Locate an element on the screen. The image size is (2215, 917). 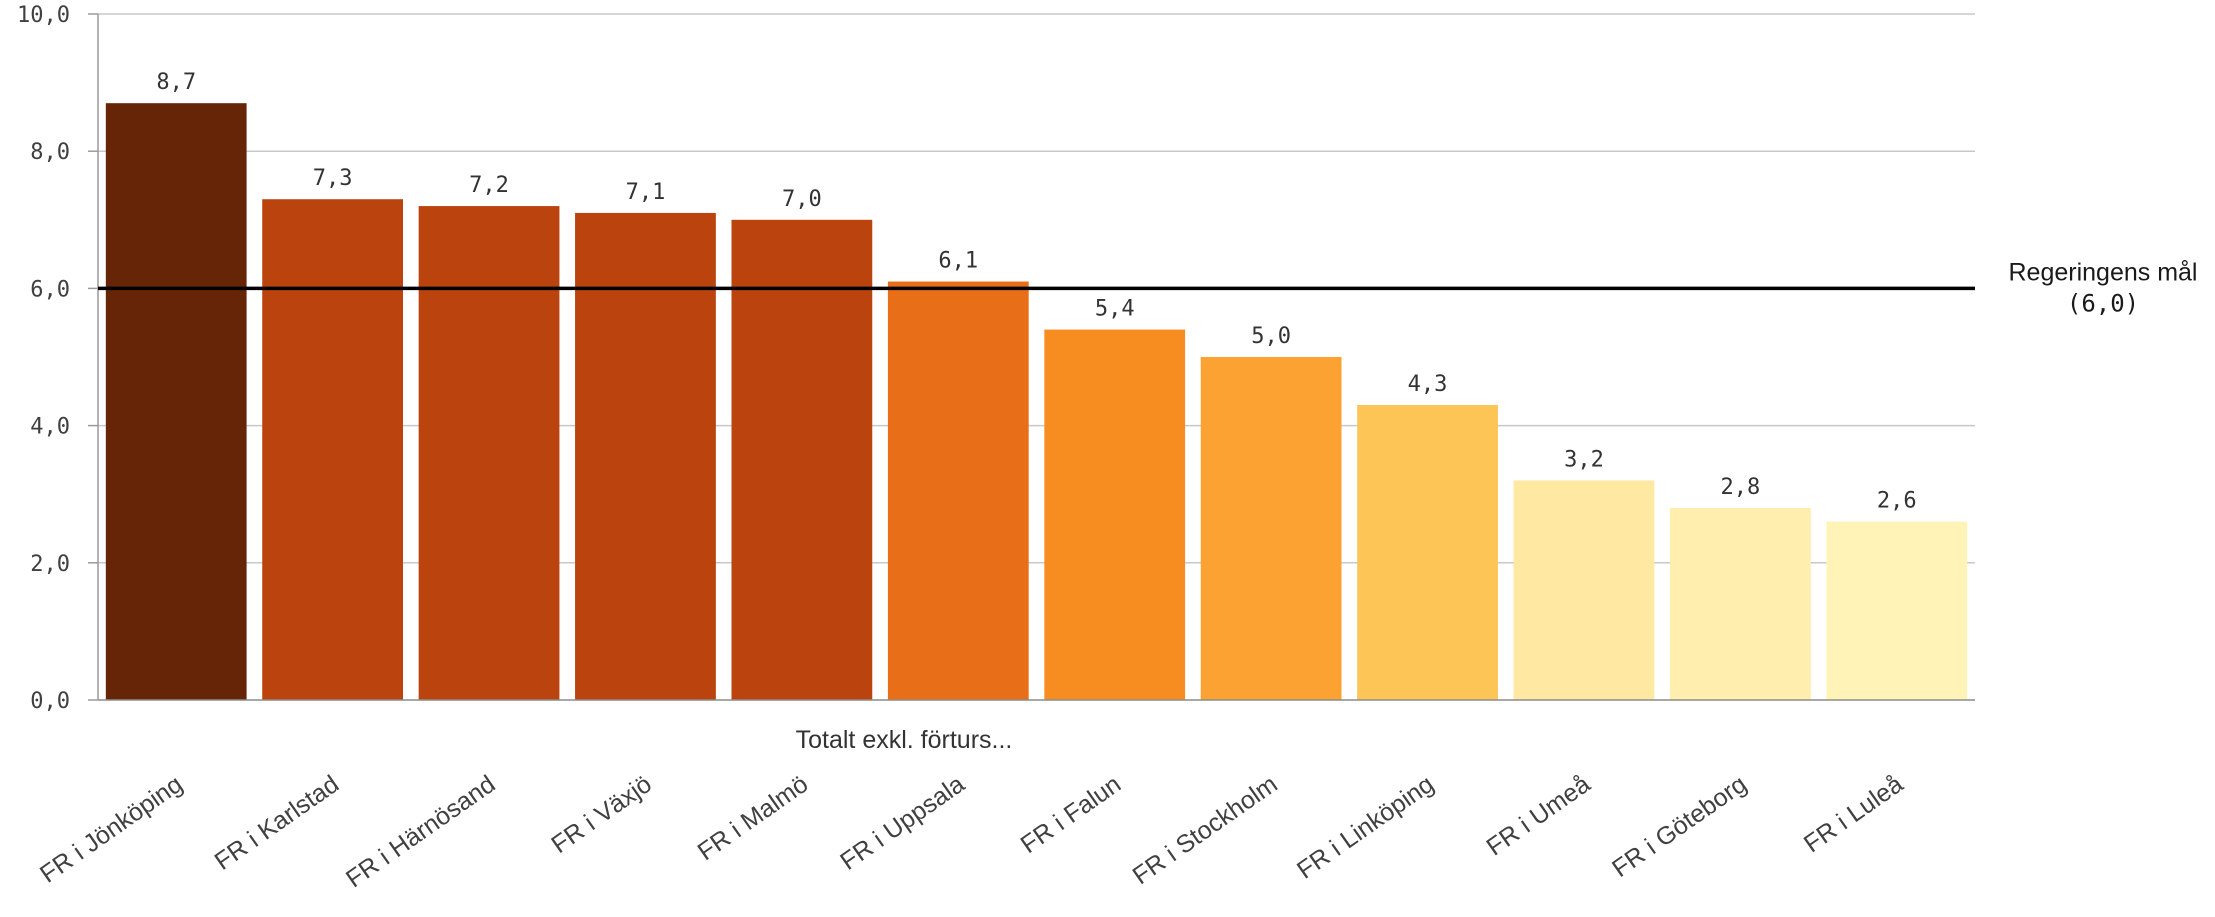
x-tick-label: FR i Växjö is located at coordinates (601, 814).